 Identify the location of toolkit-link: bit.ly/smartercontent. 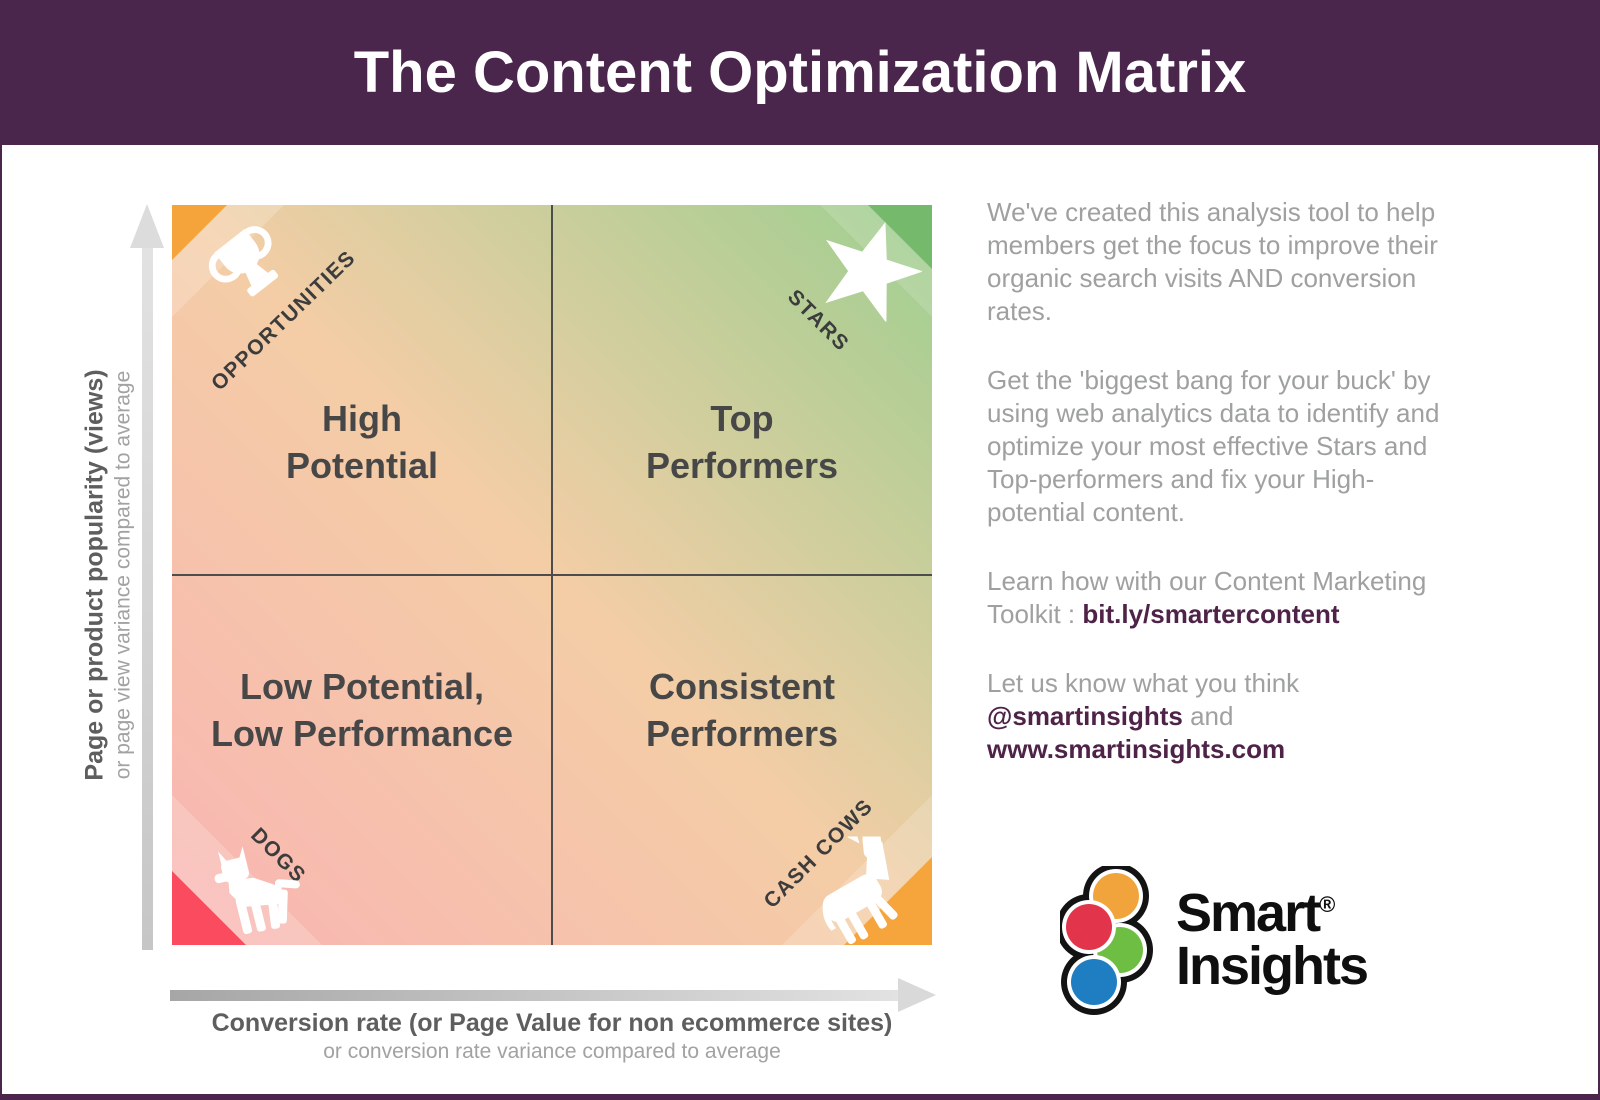
(1211, 614).